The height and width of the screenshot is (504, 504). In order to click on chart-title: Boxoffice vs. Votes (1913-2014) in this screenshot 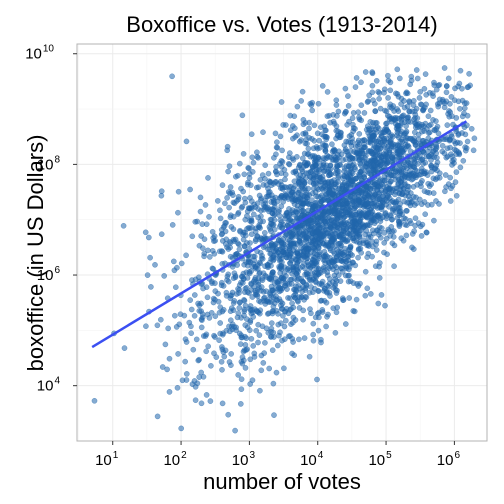, I will do `click(281, 24)`.